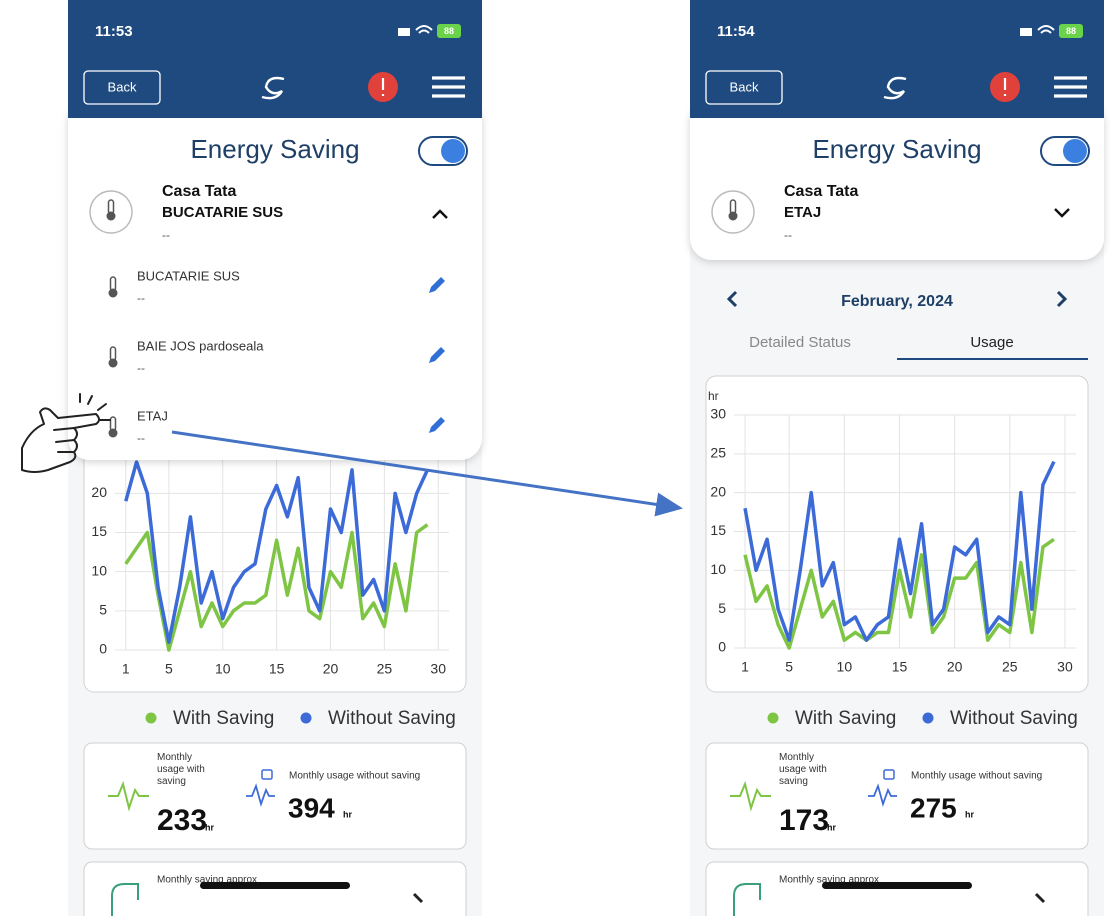  Describe the element at coordinates (404, 32) in the screenshot. I see `signal-icon` at that location.